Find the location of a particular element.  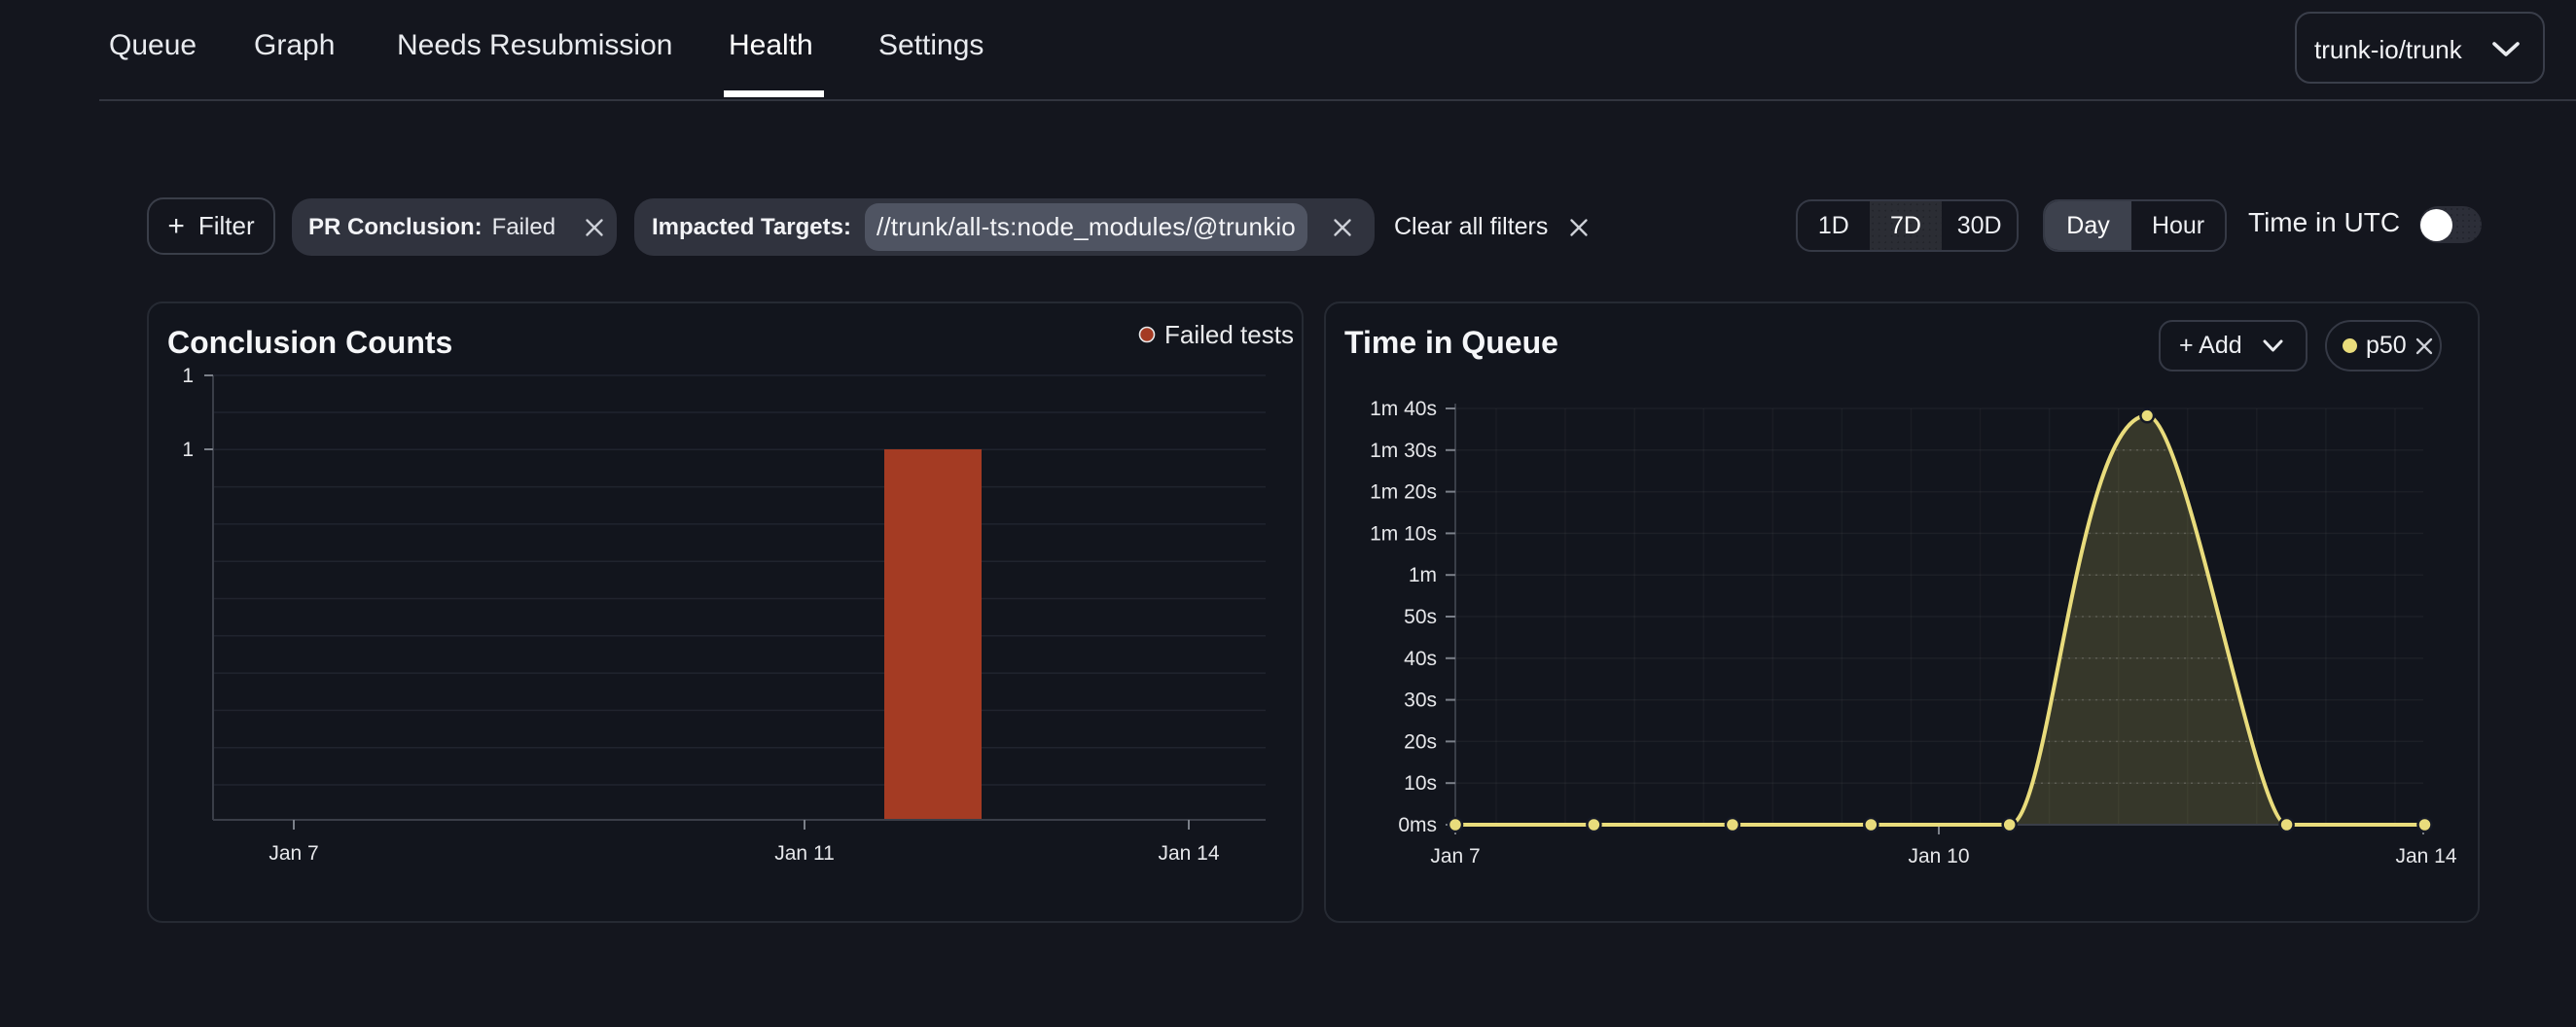

svg-text: 50s is located at coordinates (1420, 617).